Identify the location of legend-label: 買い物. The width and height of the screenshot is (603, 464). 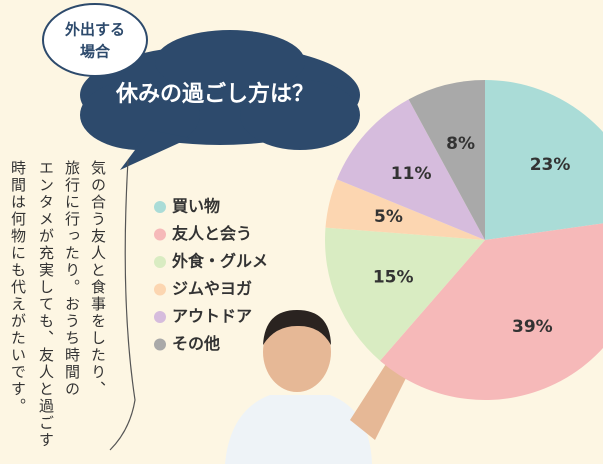
(196, 206).